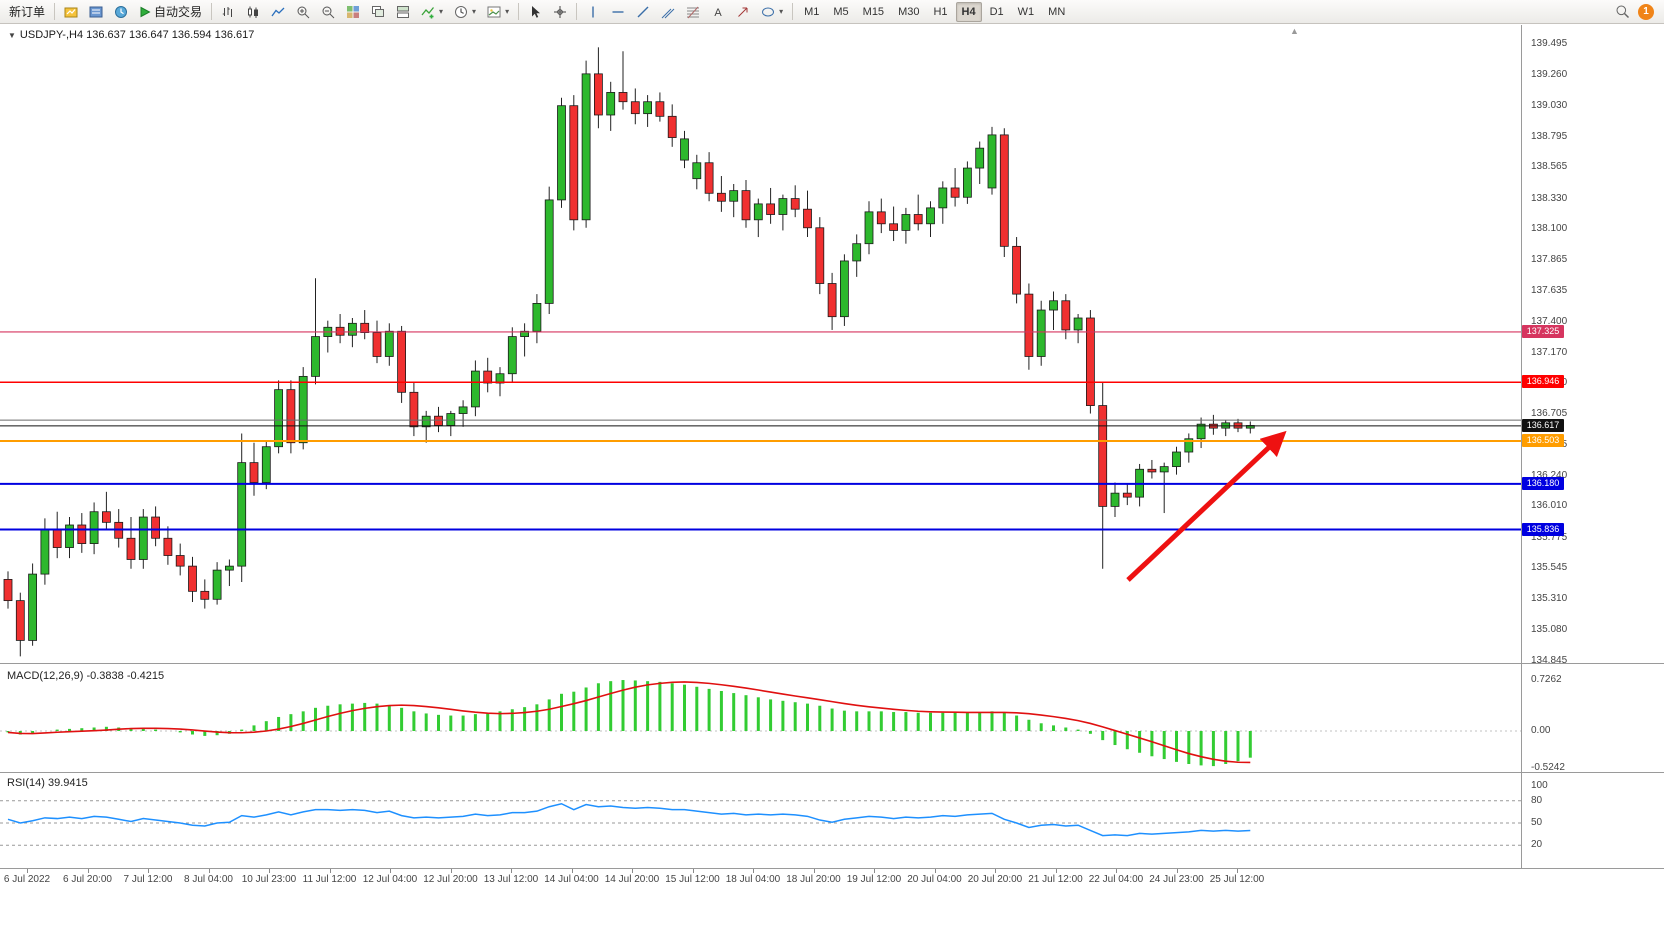  What do you see at coordinates (1543, 382) in the screenshot?
I see `price-tag: 136.946` at bounding box center [1543, 382].